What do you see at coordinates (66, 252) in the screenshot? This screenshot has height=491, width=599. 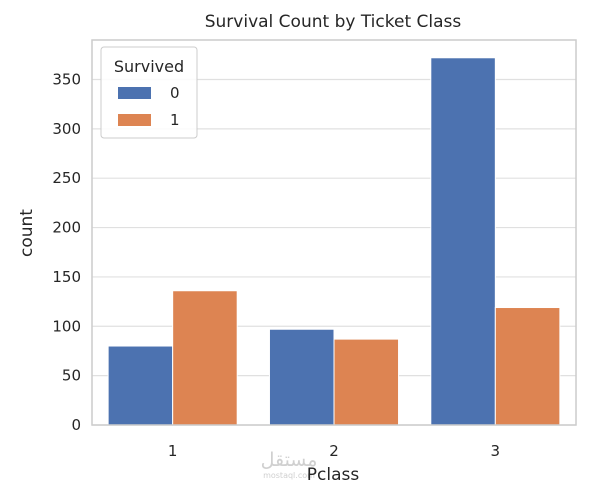 I see `y-axis-ticks: 0 50 100 150 200 250 300 350` at bounding box center [66, 252].